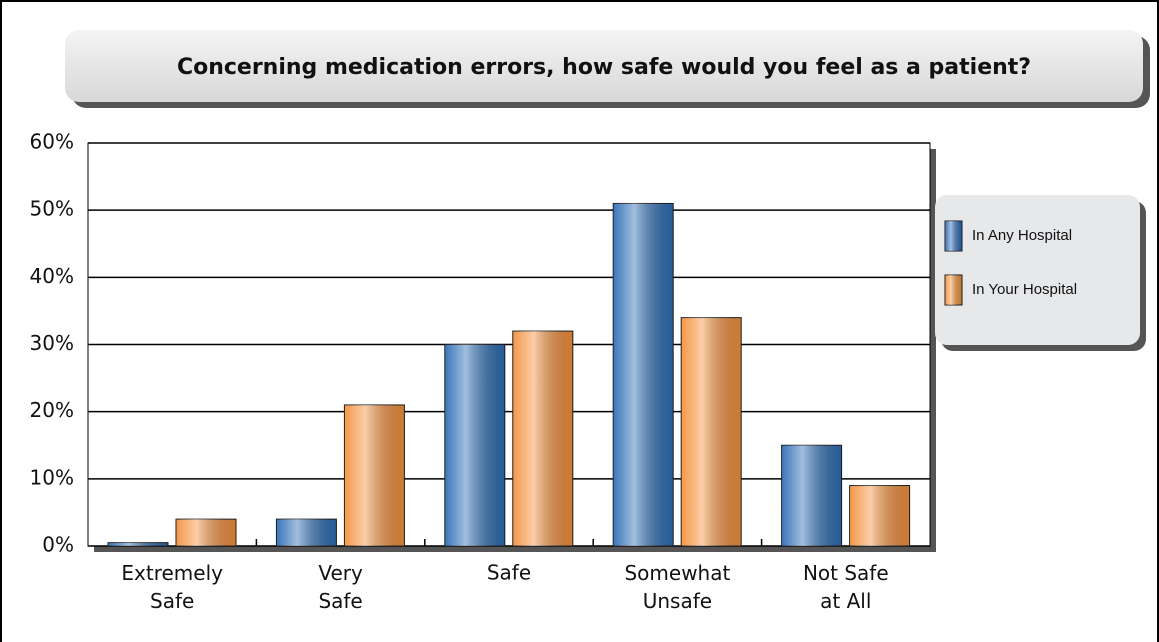 This screenshot has height=642, width=1159. What do you see at coordinates (846, 587) in the screenshot?
I see `x-tick-label: Not Safe at All` at bounding box center [846, 587].